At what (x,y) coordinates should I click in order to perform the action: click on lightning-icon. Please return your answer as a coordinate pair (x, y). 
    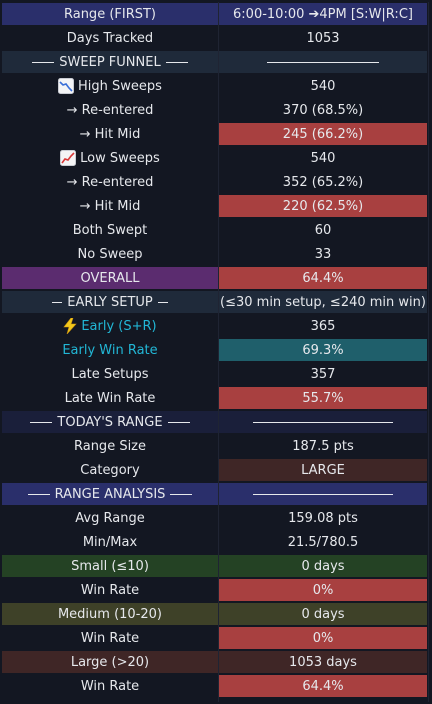
    Looking at the image, I should click on (70, 326).